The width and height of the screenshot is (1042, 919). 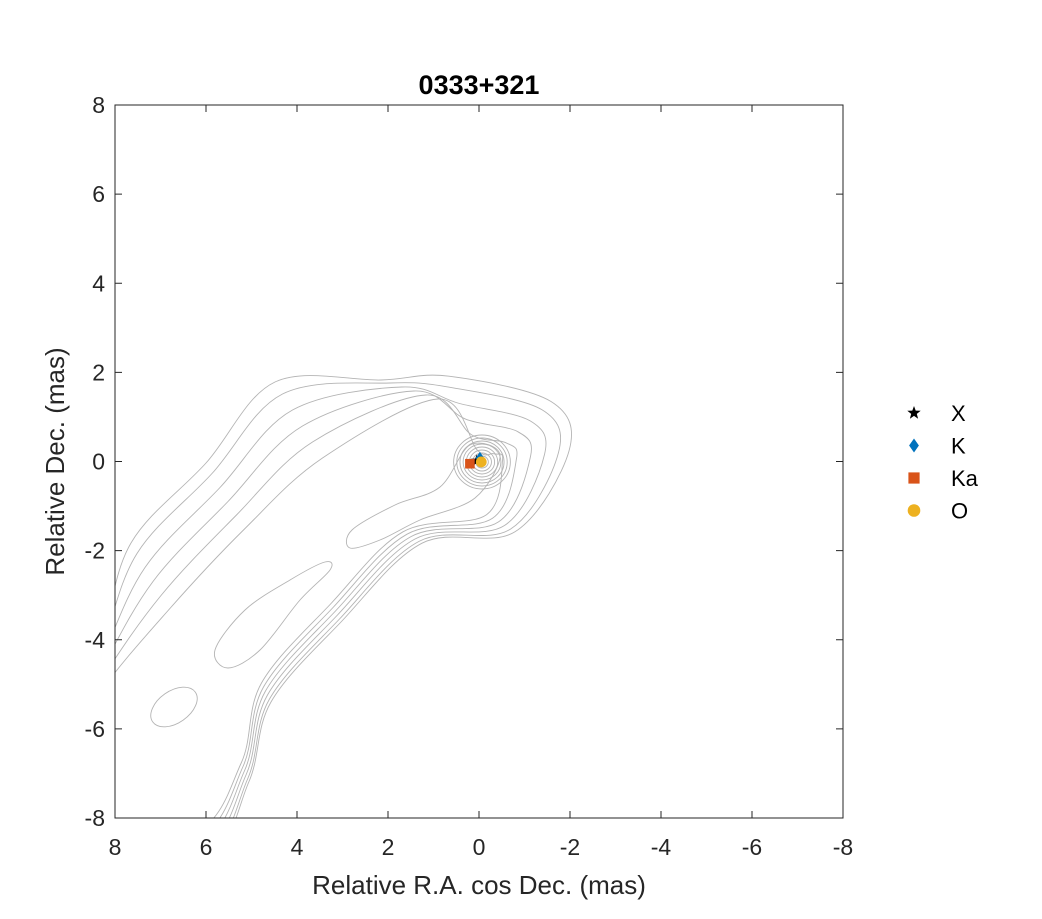 I want to click on x-axis-label: Relative R.A. cos Dec. (mas), so click(x=479, y=885).